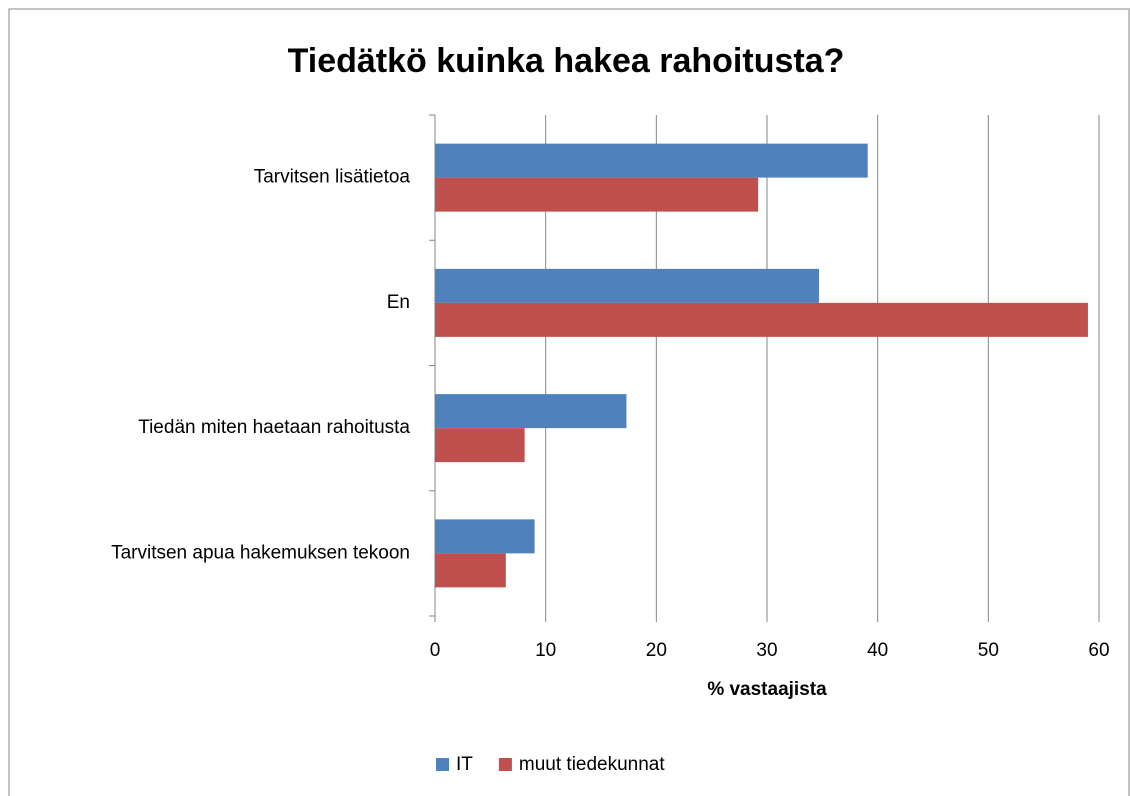  Describe the element at coordinates (766, 650) in the screenshot. I see `x-tick-label: 30` at that location.